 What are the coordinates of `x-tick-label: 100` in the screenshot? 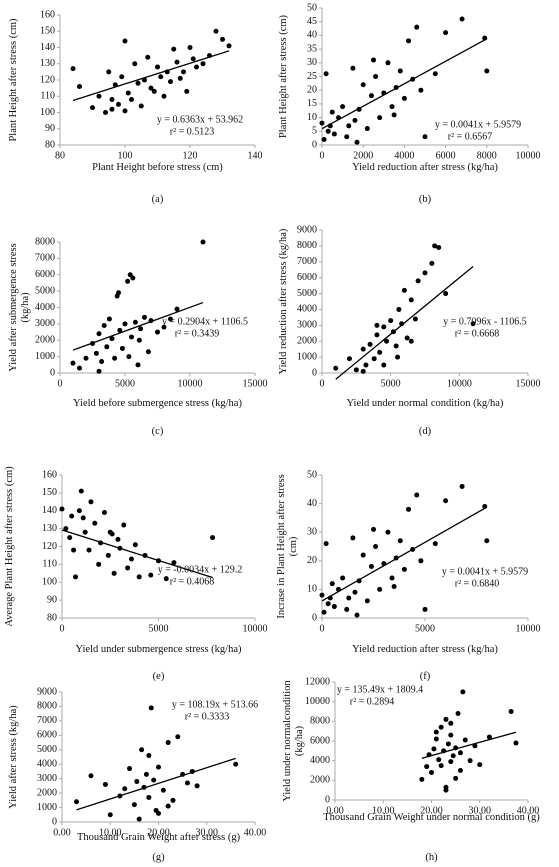 It's located at (125, 155).